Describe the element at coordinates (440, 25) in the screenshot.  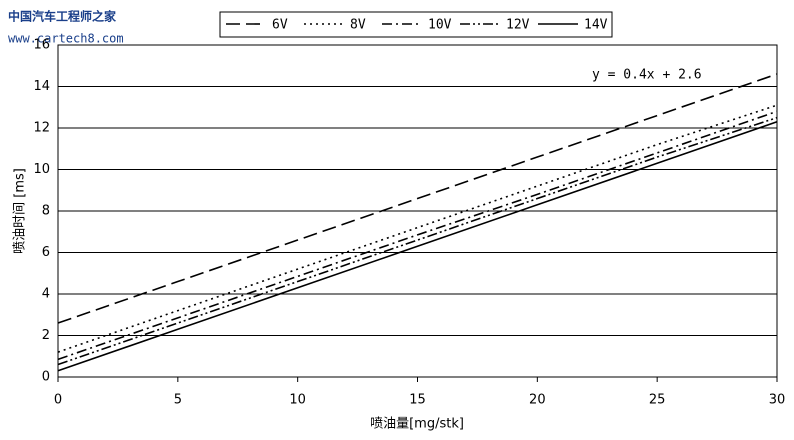
I see `legend-label: 10V` at that location.